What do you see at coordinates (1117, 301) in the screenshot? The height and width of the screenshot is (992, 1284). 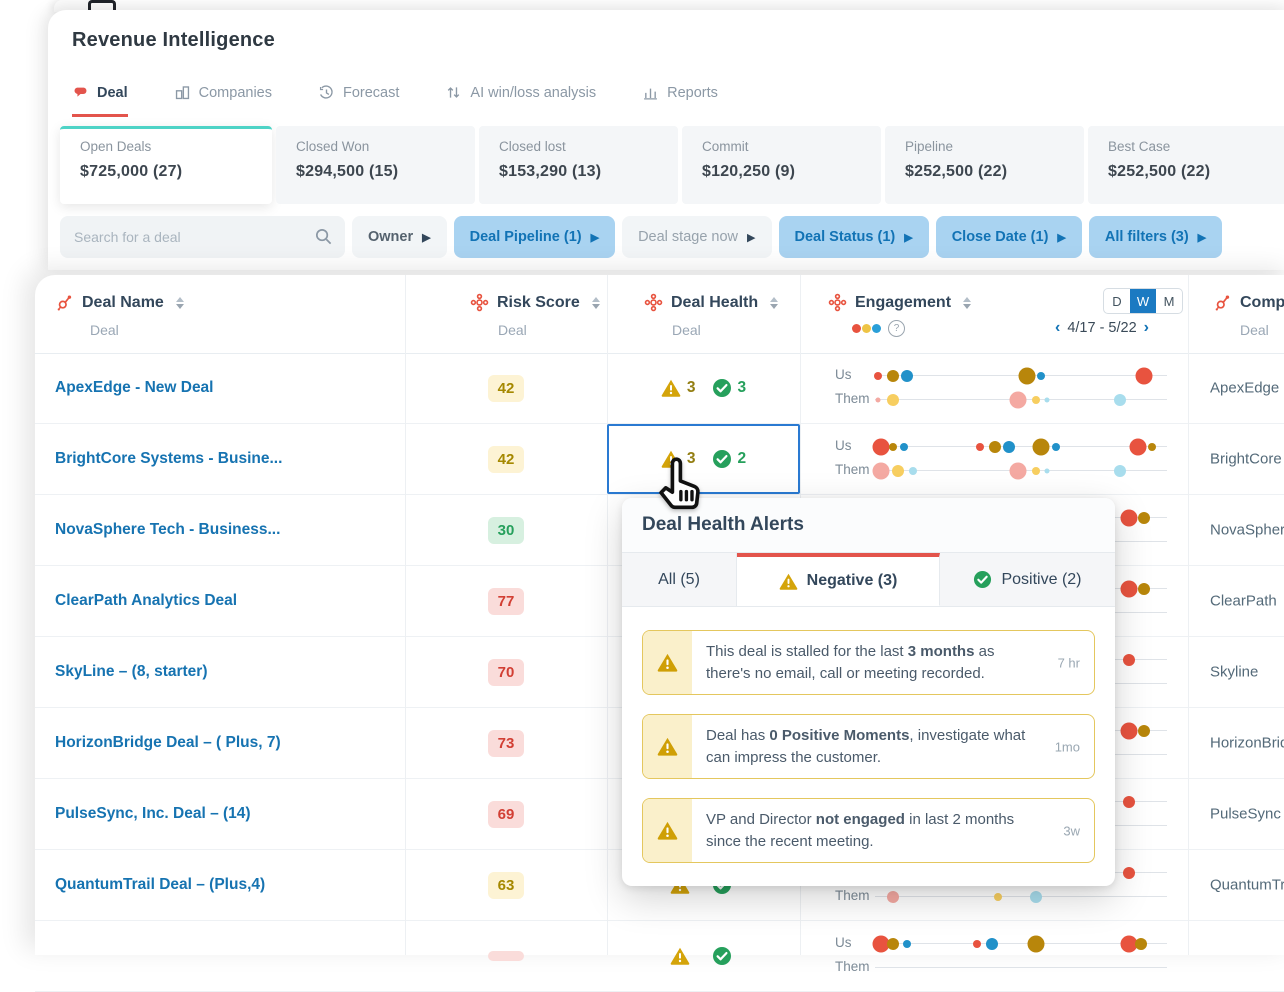 I see `period-day: D` at bounding box center [1117, 301].